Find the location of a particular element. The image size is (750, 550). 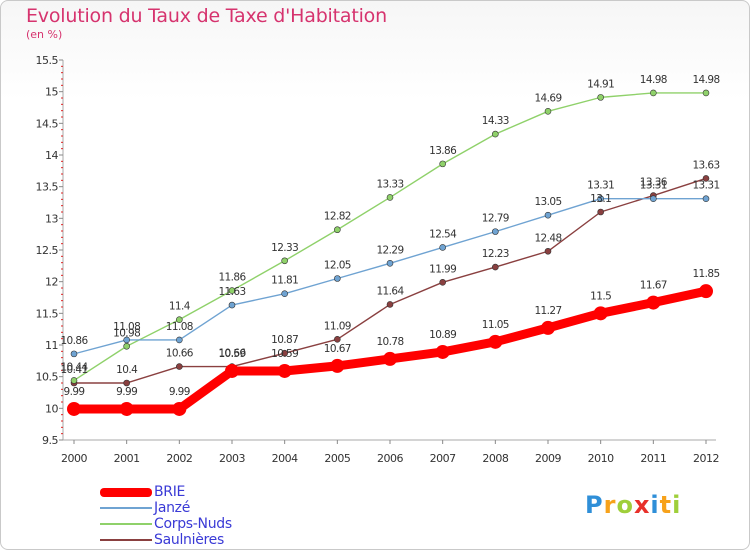

data-label: 11.08 is located at coordinates (179, 327).